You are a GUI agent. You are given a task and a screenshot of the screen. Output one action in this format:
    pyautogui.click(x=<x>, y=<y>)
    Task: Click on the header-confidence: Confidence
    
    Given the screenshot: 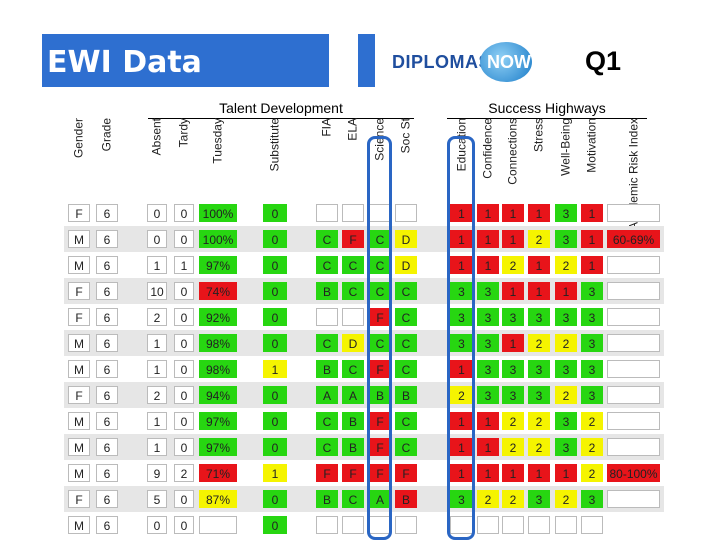 What is the action you would take?
    pyautogui.click(x=488, y=156)
    